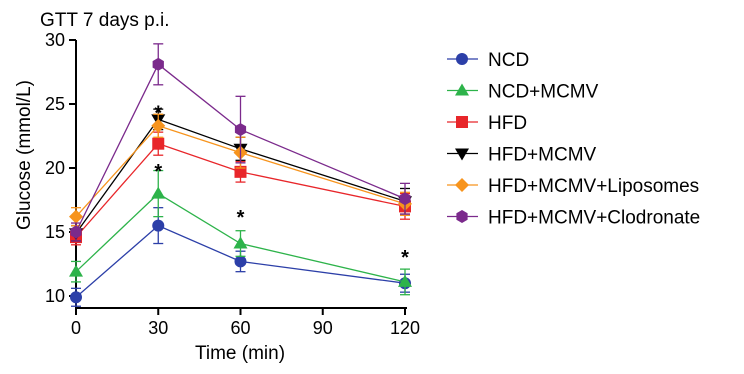 Image resolution: width=744 pixels, height=374 pixels. I want to click on legend-label: NCD, so click(508, 60).